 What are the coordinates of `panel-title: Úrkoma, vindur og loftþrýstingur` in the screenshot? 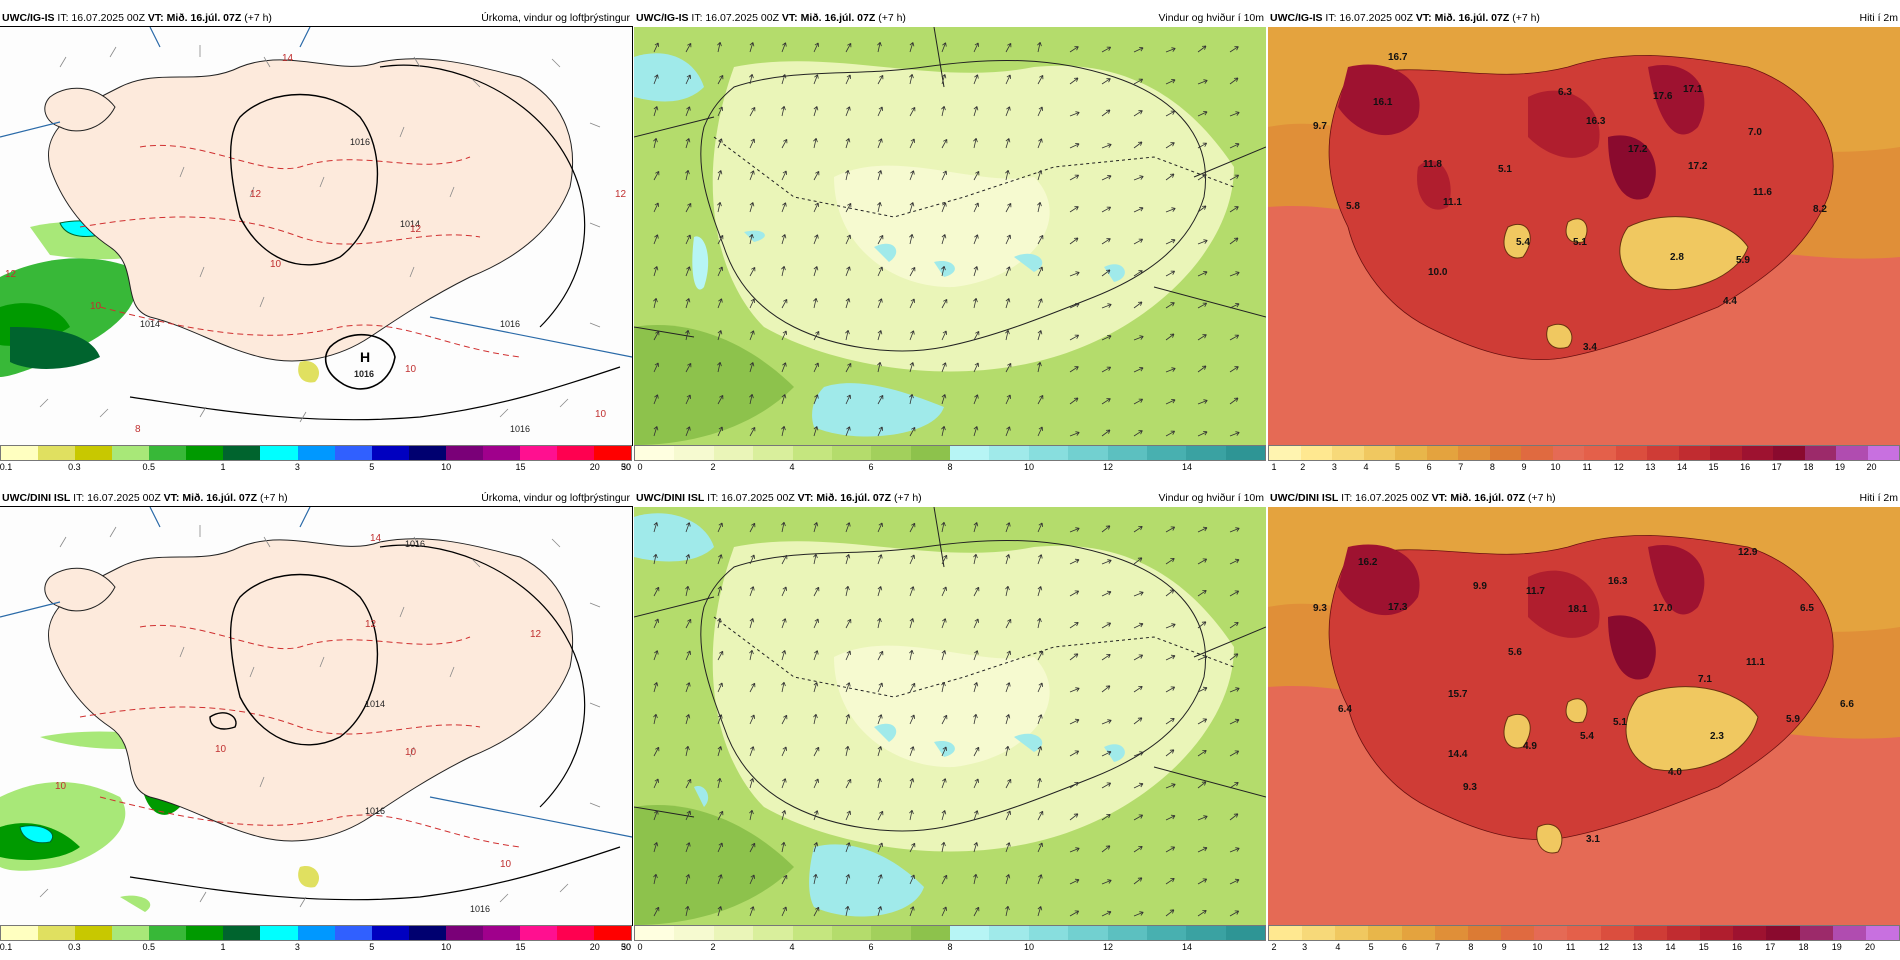 It's located at (555, 18).